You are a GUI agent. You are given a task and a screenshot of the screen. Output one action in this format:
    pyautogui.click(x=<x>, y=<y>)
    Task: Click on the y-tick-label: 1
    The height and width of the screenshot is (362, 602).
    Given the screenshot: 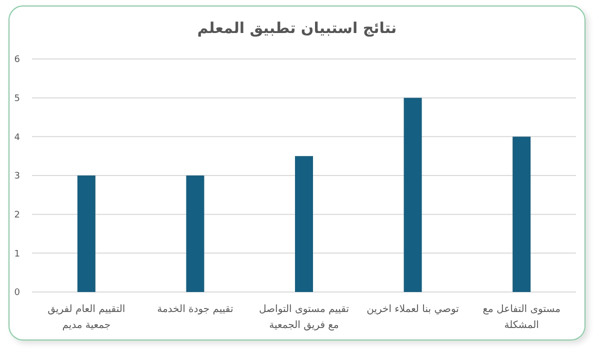 What is the action you would take?
    pyautogui.click(x=17, y=254)
    